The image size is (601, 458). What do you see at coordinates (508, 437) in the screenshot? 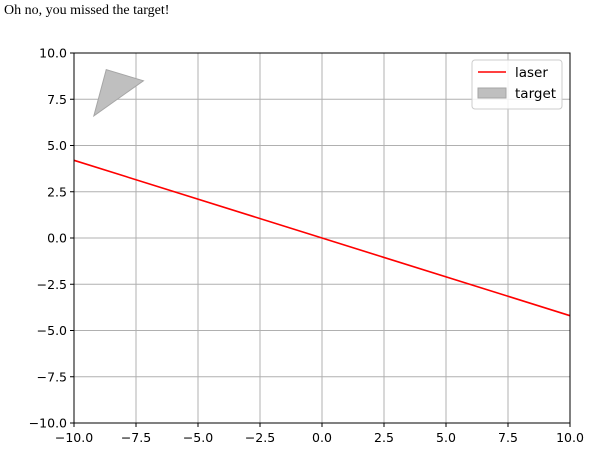
I see `x-tick-label: 7.5` at bounding box center [508, 437].